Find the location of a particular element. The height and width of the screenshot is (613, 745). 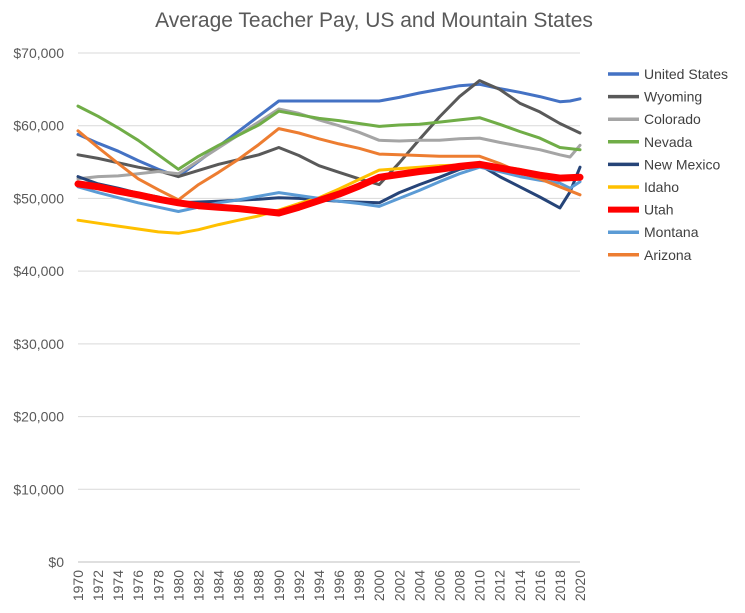

series-line-colorado is located at coordinates (329, 144).